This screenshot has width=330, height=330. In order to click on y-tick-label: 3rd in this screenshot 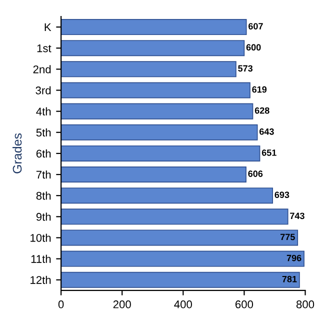, I will do `click(43, 90)`.